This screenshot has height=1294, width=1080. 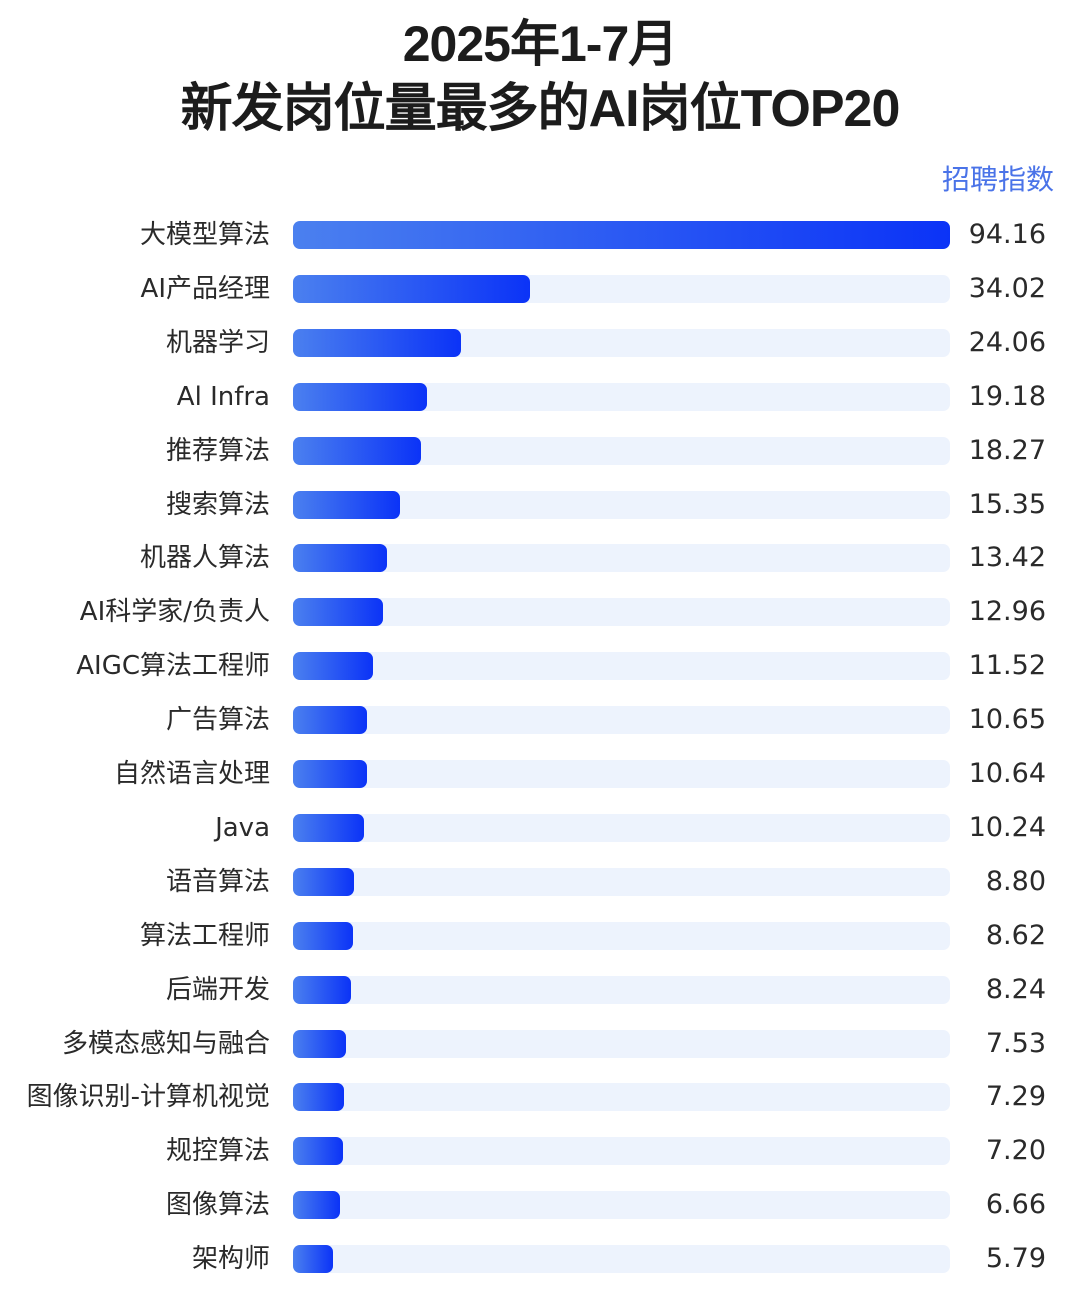 I want to click on value-label: 7.20, so click(x=1015, y=1151).